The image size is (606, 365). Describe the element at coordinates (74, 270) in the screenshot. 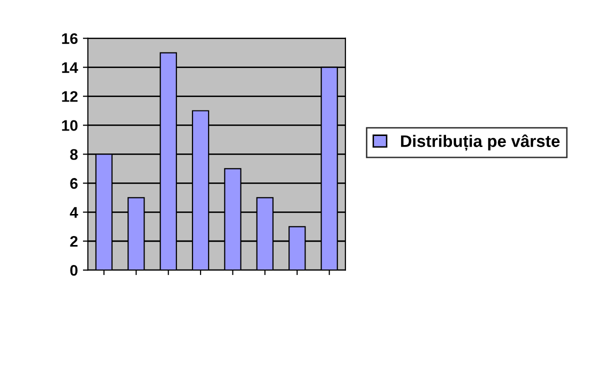

I see `y-tick-label: 0` at that location.